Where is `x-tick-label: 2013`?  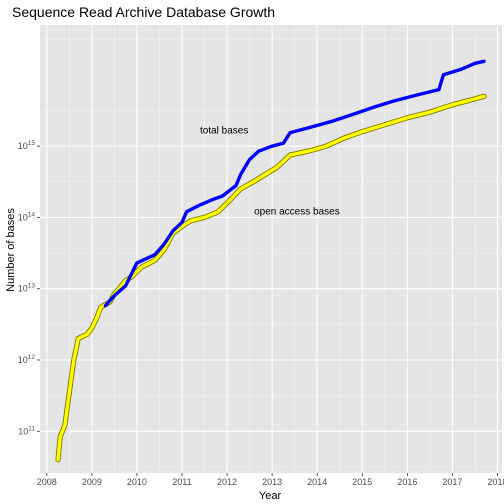 x-tick-label: 2013 is located at coordinates (272, 482).